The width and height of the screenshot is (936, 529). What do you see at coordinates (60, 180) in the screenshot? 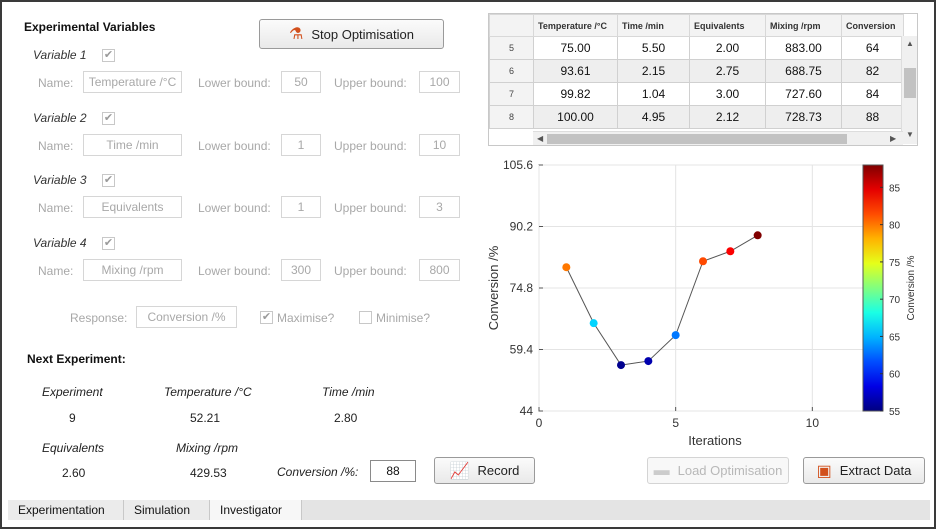
I see `variable-label: Variable 3` at bounding box center [60, 180].